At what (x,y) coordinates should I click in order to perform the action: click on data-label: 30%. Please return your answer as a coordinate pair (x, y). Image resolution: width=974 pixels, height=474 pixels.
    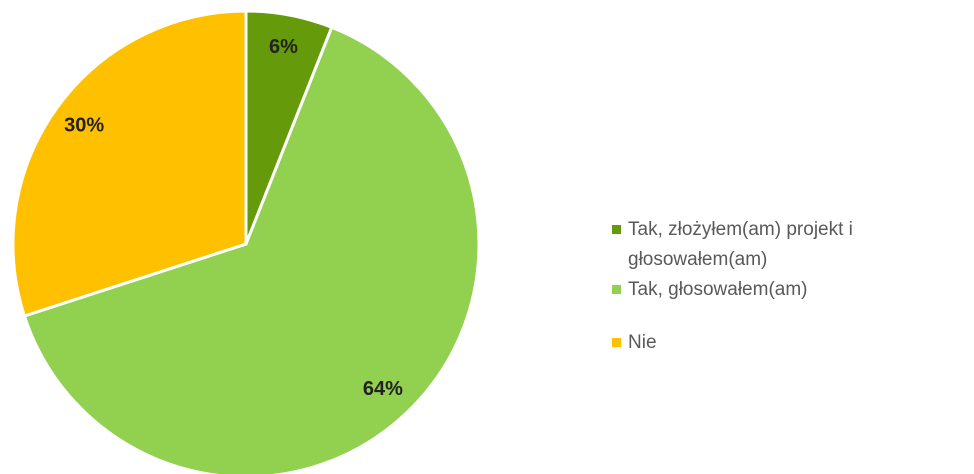
    Looking at the image, I should click on (84, 126).